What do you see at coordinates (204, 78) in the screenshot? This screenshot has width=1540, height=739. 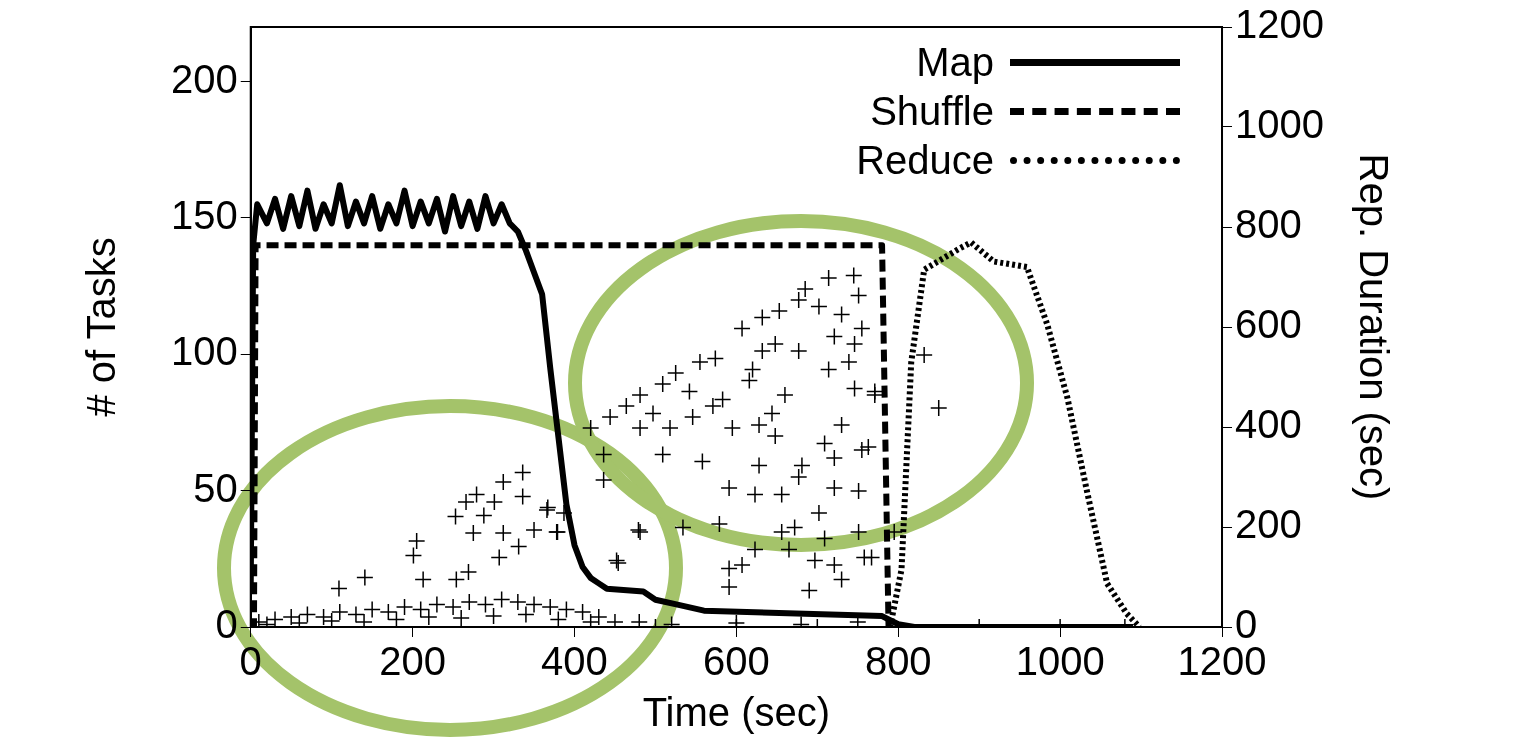 I see `y-tick-label: 200` at bounding box center [204, 78].